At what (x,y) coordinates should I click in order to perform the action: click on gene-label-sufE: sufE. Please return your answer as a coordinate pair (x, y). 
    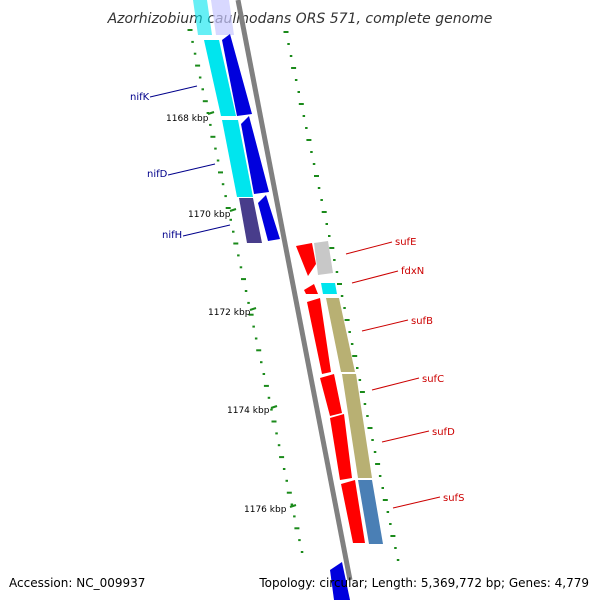
    Looking at the image, I should click on (405, 242).